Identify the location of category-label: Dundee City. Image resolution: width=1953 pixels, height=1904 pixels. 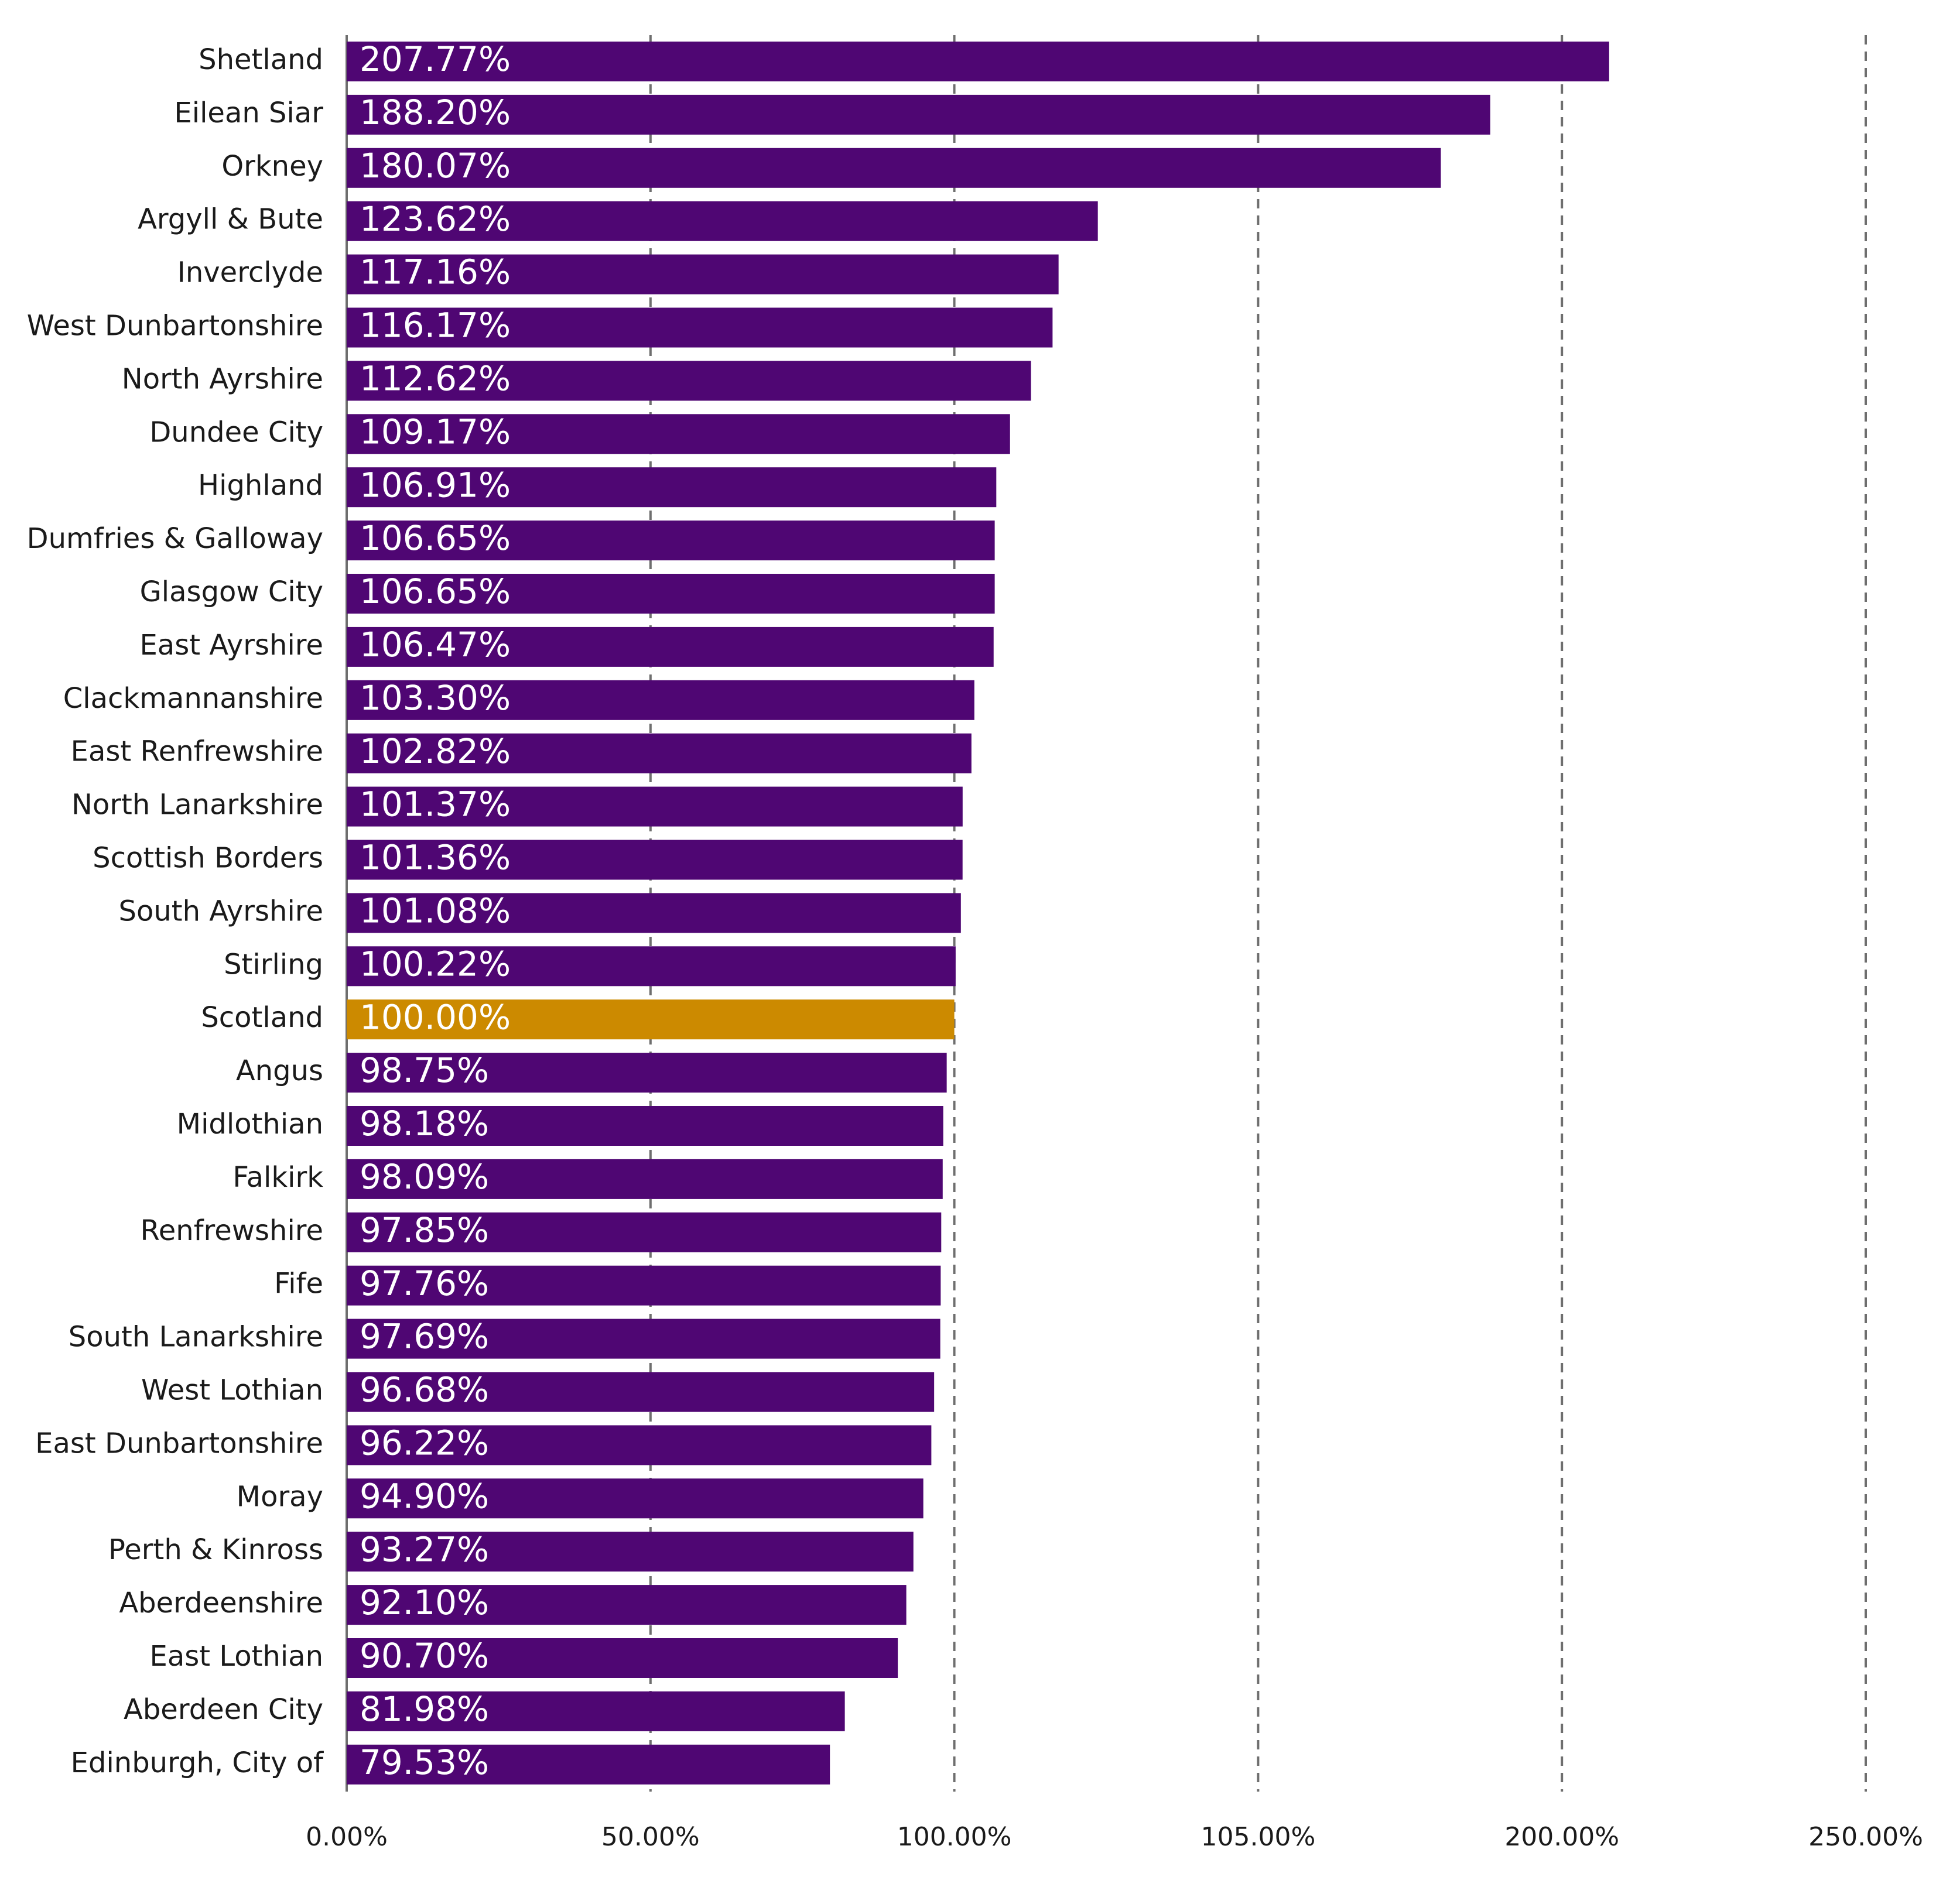
(236, 432).